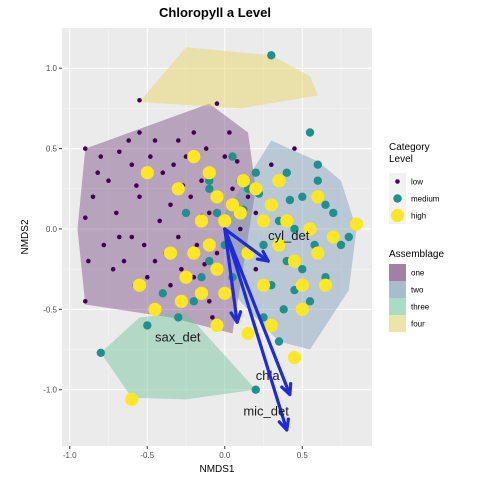 Image resolution: width=480 pixels, height=480 pixels. I want to click on chart-title: Chloropyll a Level, so click(215, 12).